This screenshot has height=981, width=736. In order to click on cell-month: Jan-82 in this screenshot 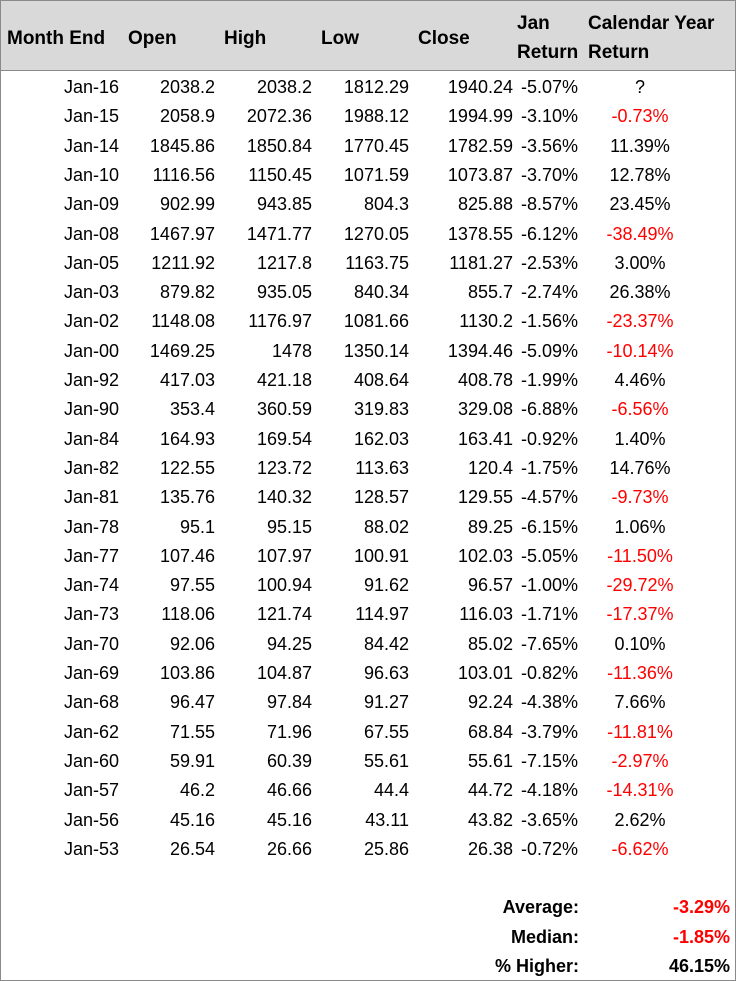, I will do `click(91, 467)`.